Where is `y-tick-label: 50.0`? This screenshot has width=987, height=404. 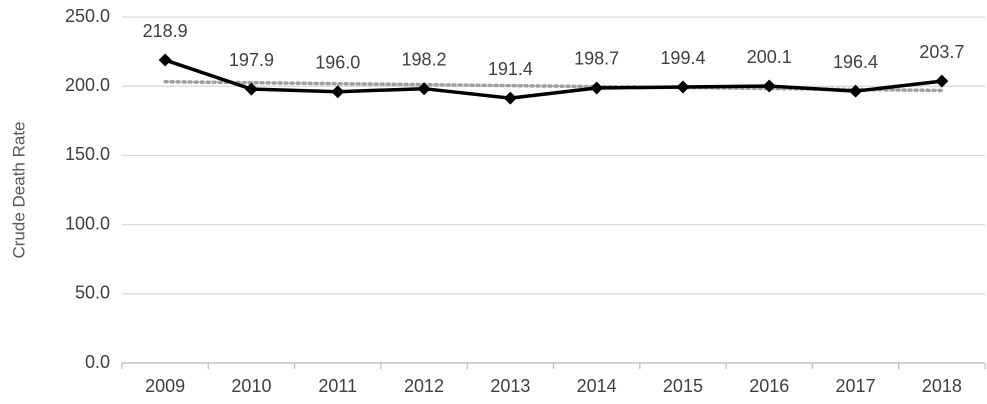 y-tick-label: 50.0 is located at coordinates (92, 293).